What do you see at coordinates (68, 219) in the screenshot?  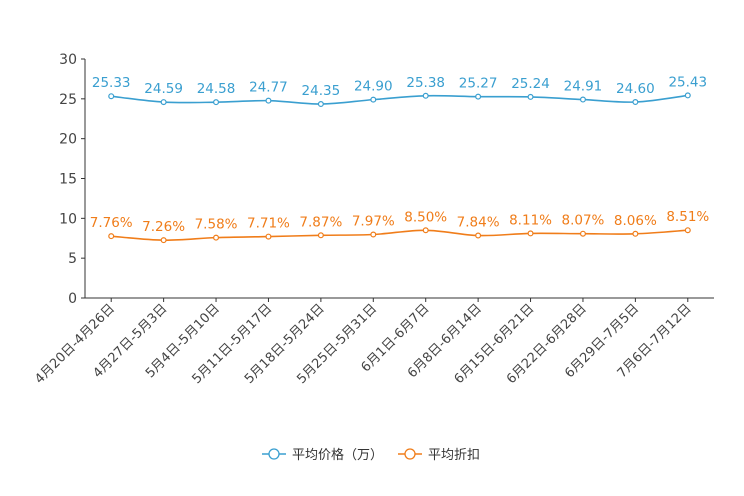 I see `y-tick-label: 10` at bounding box center [68, 219].